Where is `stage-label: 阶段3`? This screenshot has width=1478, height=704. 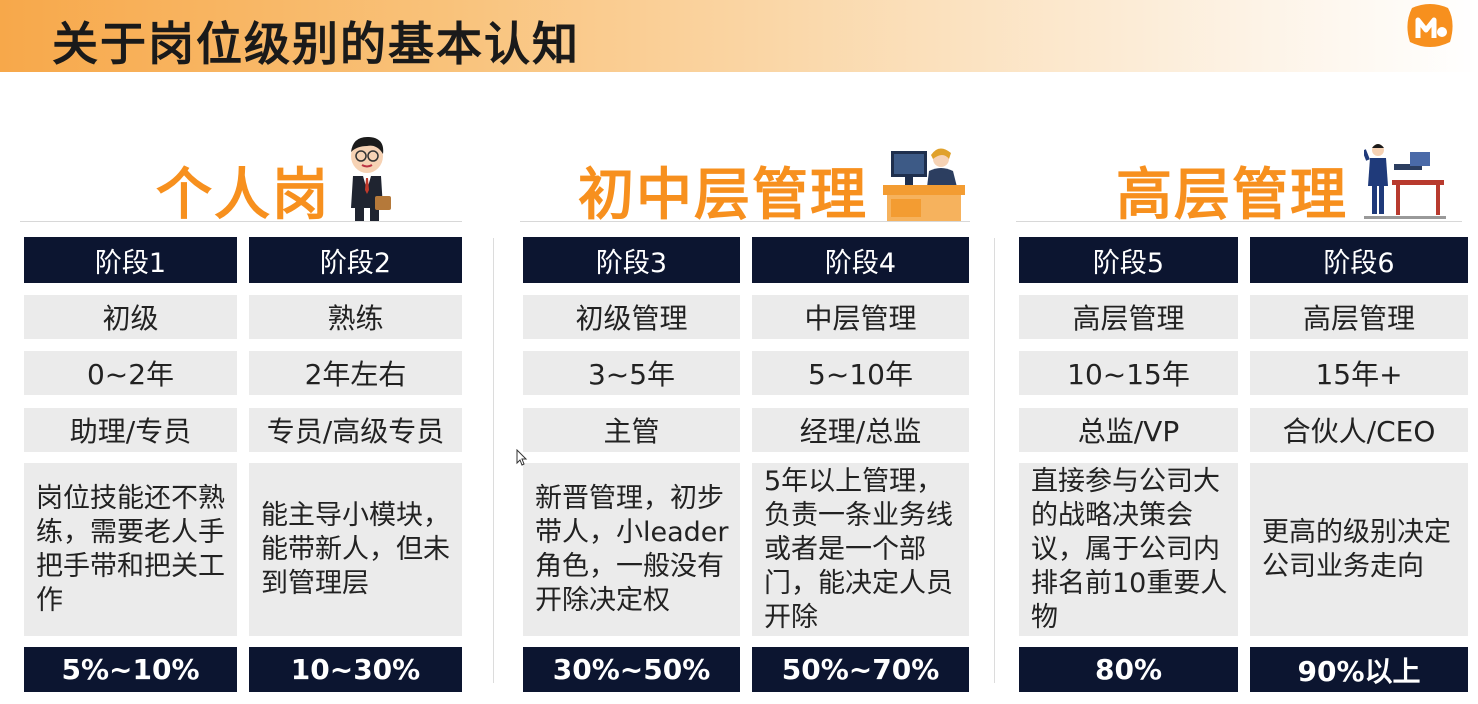
stage-label: 阶段3 is located at coordinates (631, 260).